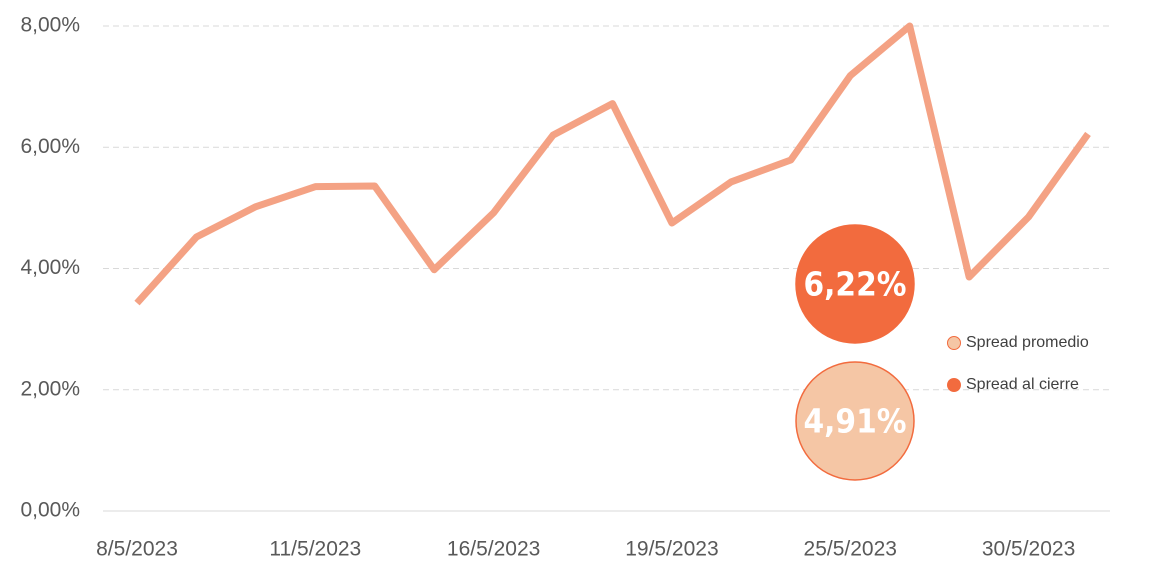 The image size is (1151, 562). I want to click on x-tick-label: 25/5/2023, so click(850, 549).